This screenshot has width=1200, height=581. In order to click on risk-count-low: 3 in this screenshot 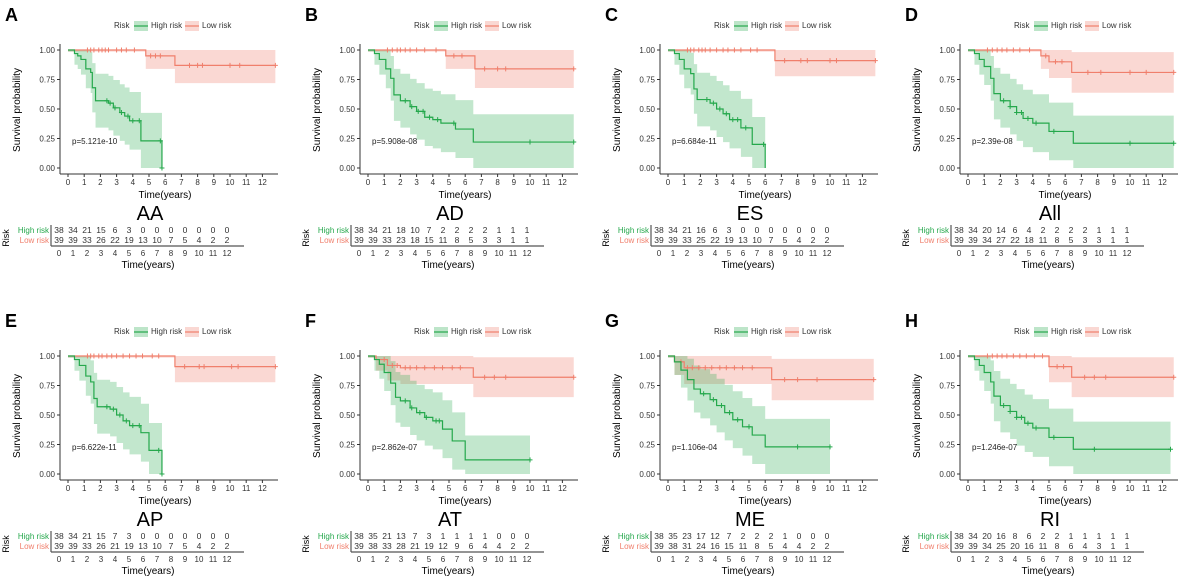, I will do `click(1099, 546)`.